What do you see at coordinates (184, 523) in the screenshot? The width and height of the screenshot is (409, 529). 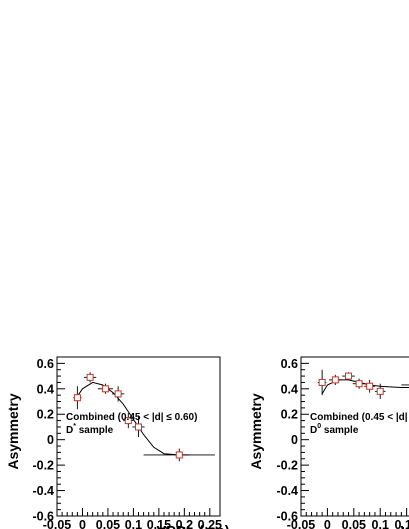 I see `x-tick-label: 0.2` at bounding box center [184, 523].